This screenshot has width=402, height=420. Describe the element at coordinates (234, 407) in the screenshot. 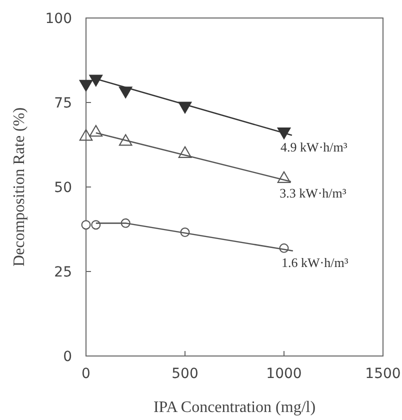

I see `x-axis-title: IPA Concentration (mg/l)` at that location.